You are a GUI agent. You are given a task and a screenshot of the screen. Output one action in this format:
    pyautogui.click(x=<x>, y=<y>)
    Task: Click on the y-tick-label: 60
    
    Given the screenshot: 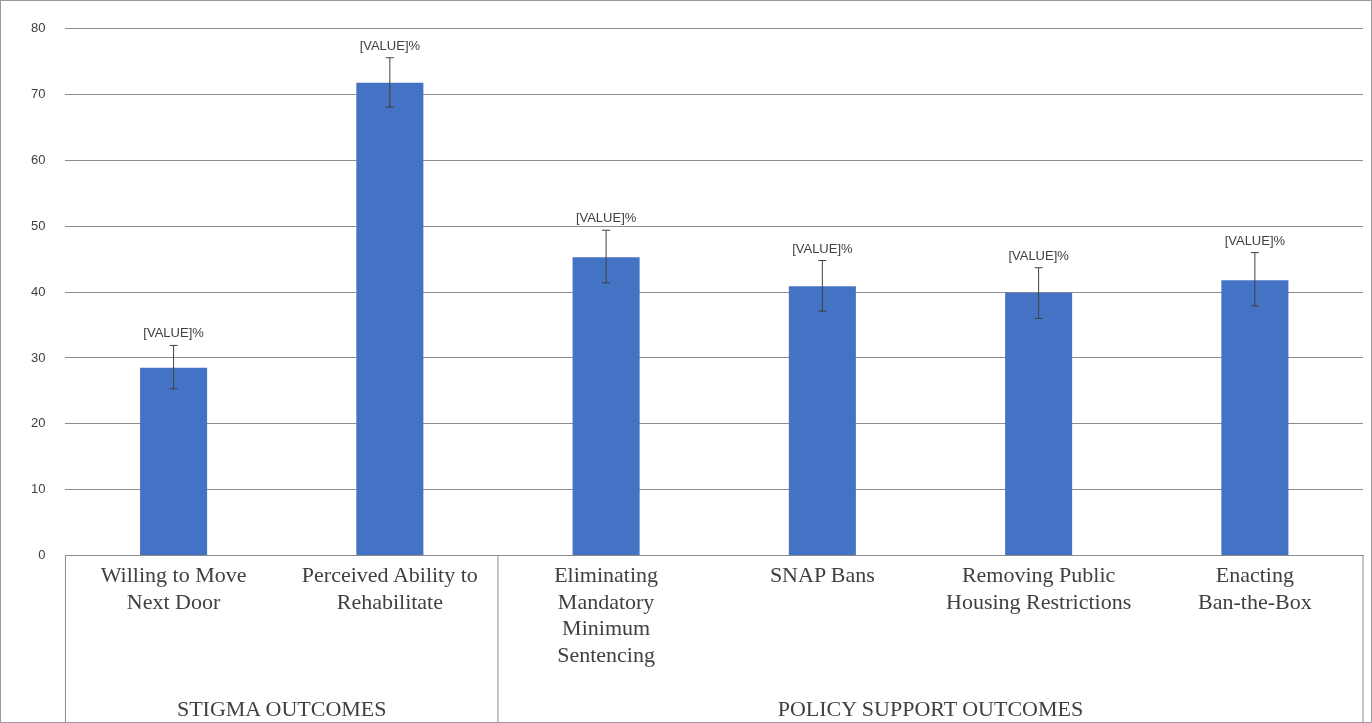 What is the action you would take?
    pyautogui.click(x=38, y=160)
    